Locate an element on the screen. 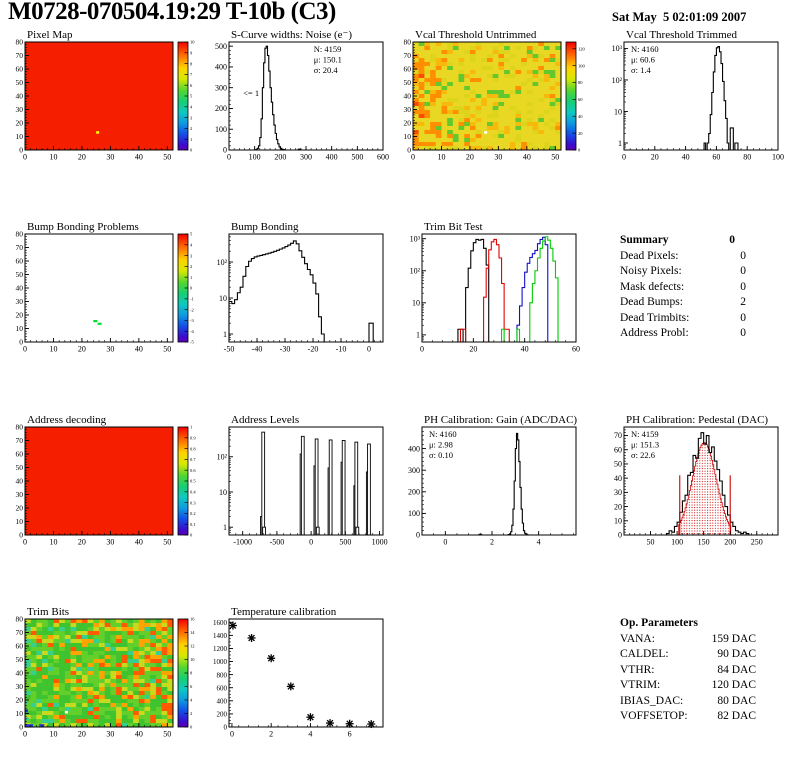  y-tick-label: 10² is located at coordinates (222, 457).